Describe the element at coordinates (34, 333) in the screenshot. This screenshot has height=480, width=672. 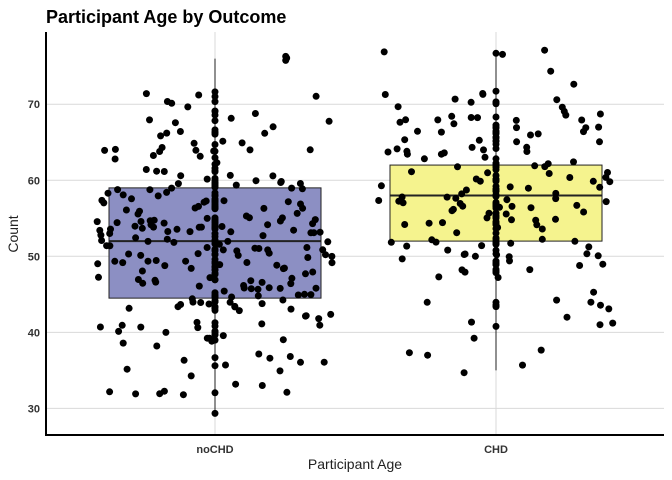
I see `y-tick-label: 40` at that location.